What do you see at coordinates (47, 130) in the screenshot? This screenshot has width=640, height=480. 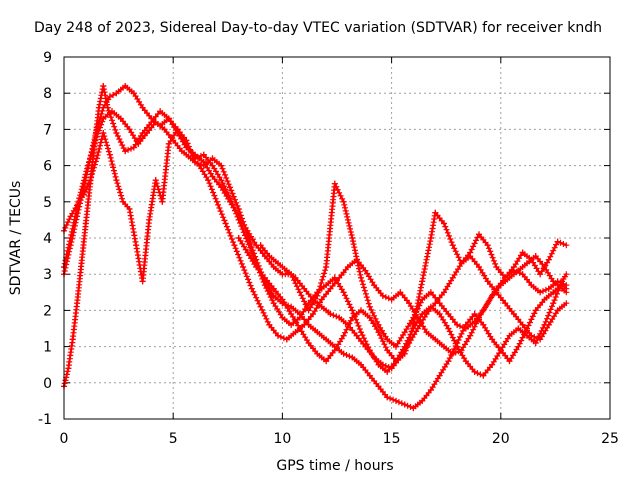 I see `y-tick-label-8: 7` at bounding box center [47, 130].